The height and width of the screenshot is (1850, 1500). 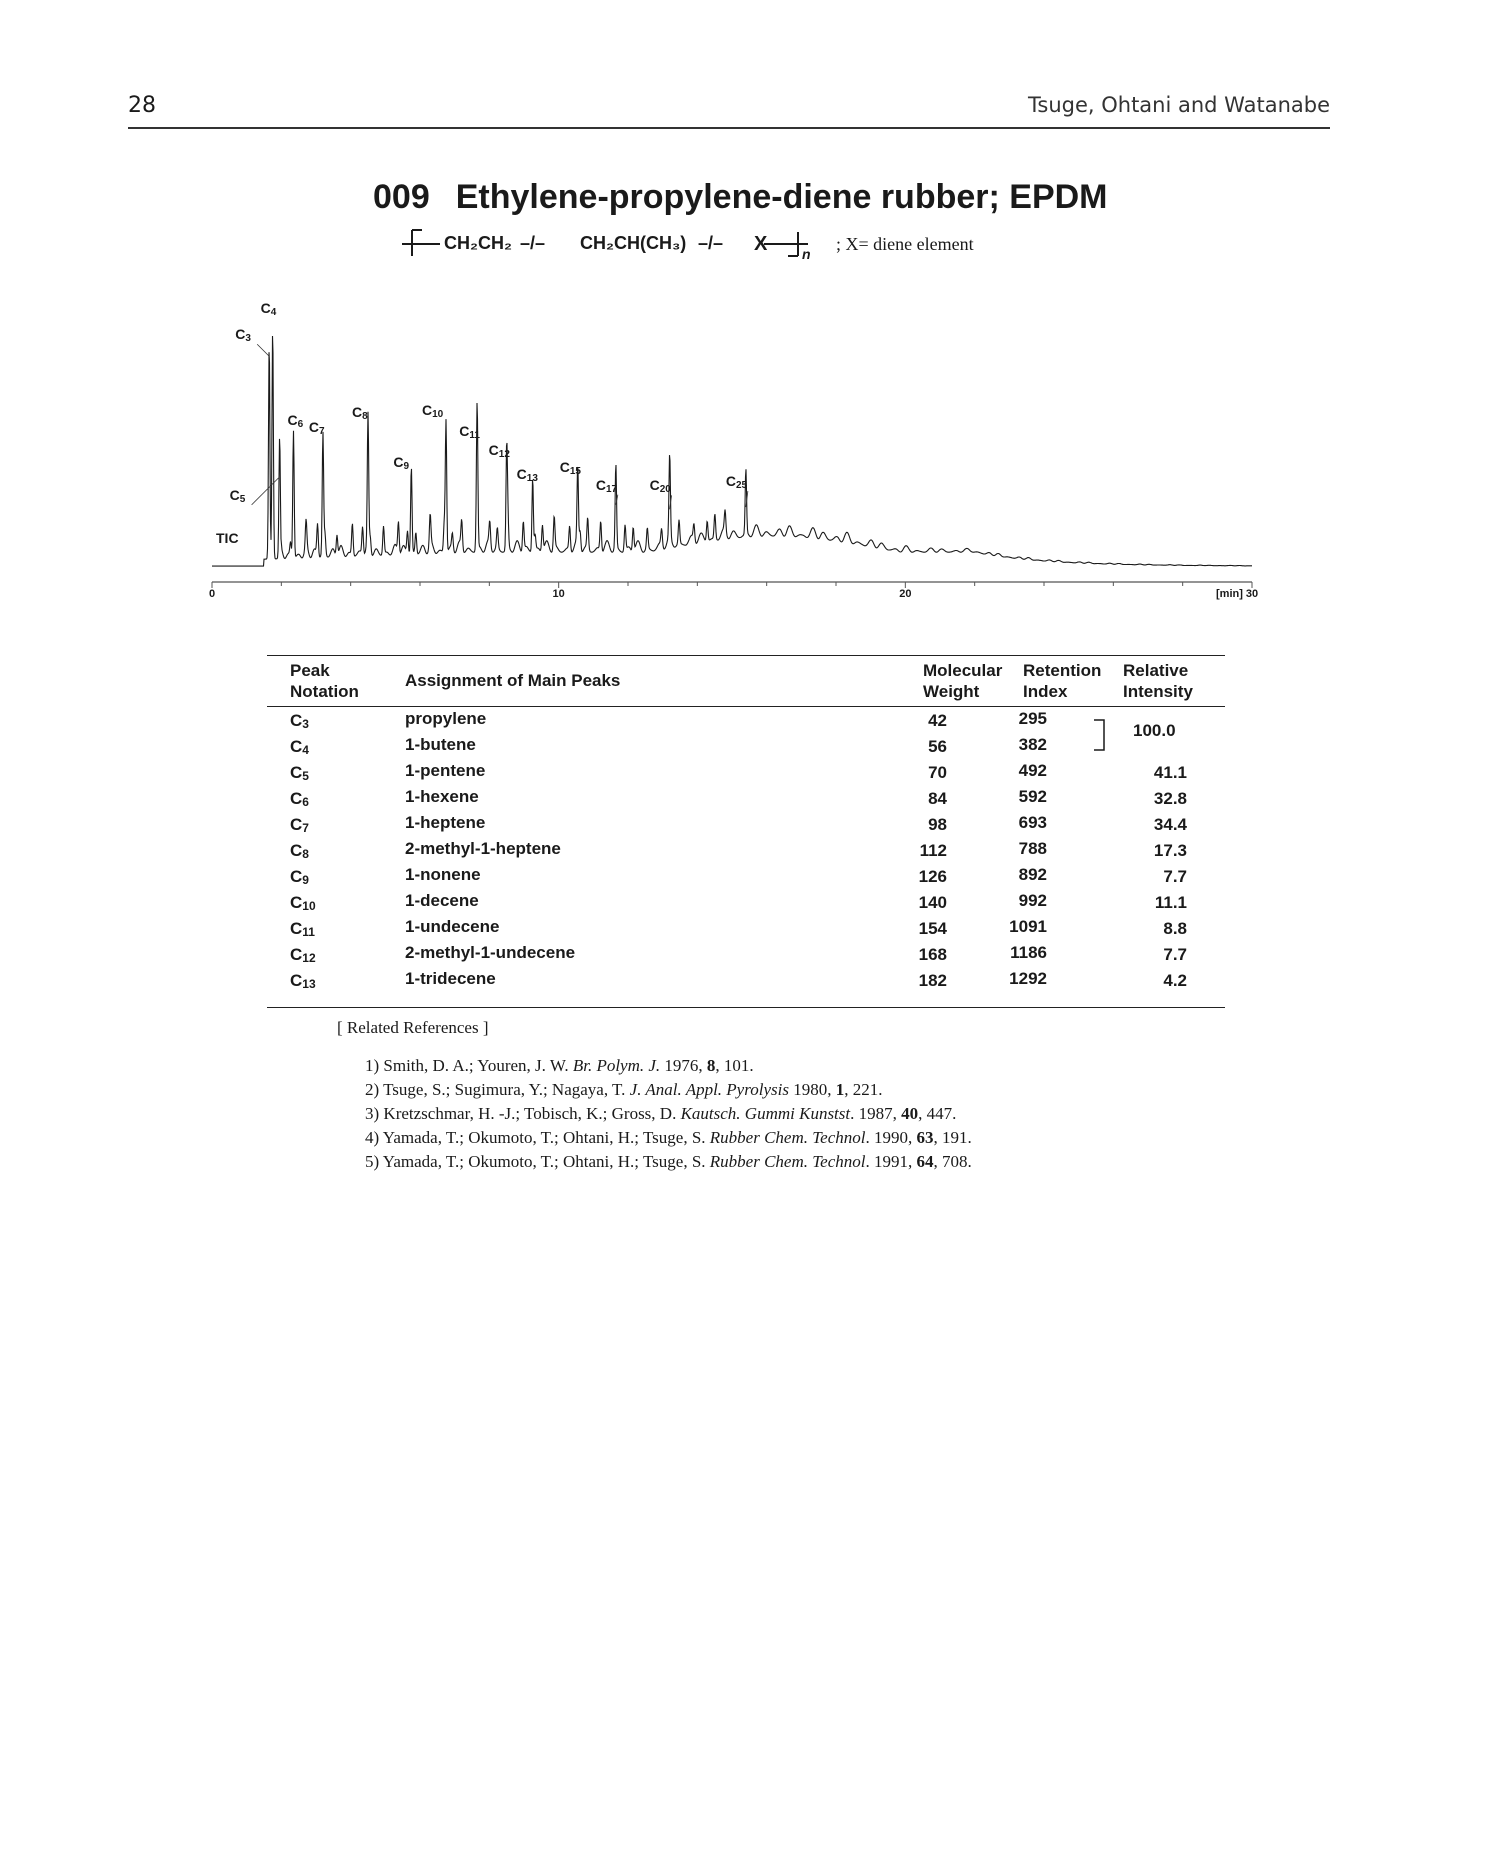 What do you see at coordinates (324, 681) in the screenshot?
I see `header-peak-notation: Peak Notation` at bounding box center [324, 681].